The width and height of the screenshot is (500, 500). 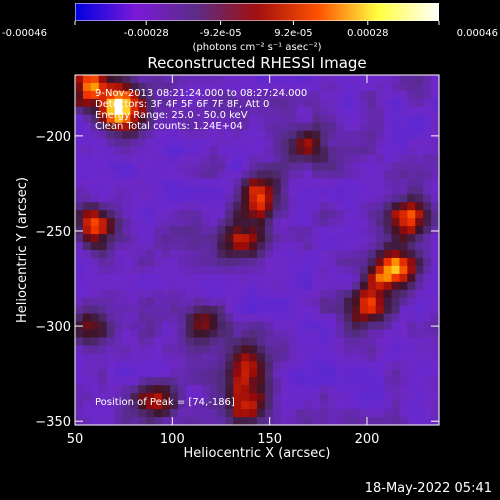 What do you see at coordinates (428, 488) in the screenshot?
I see `footer-datetime: 18-May-2022 05:41` at bounding box center [428, 488].